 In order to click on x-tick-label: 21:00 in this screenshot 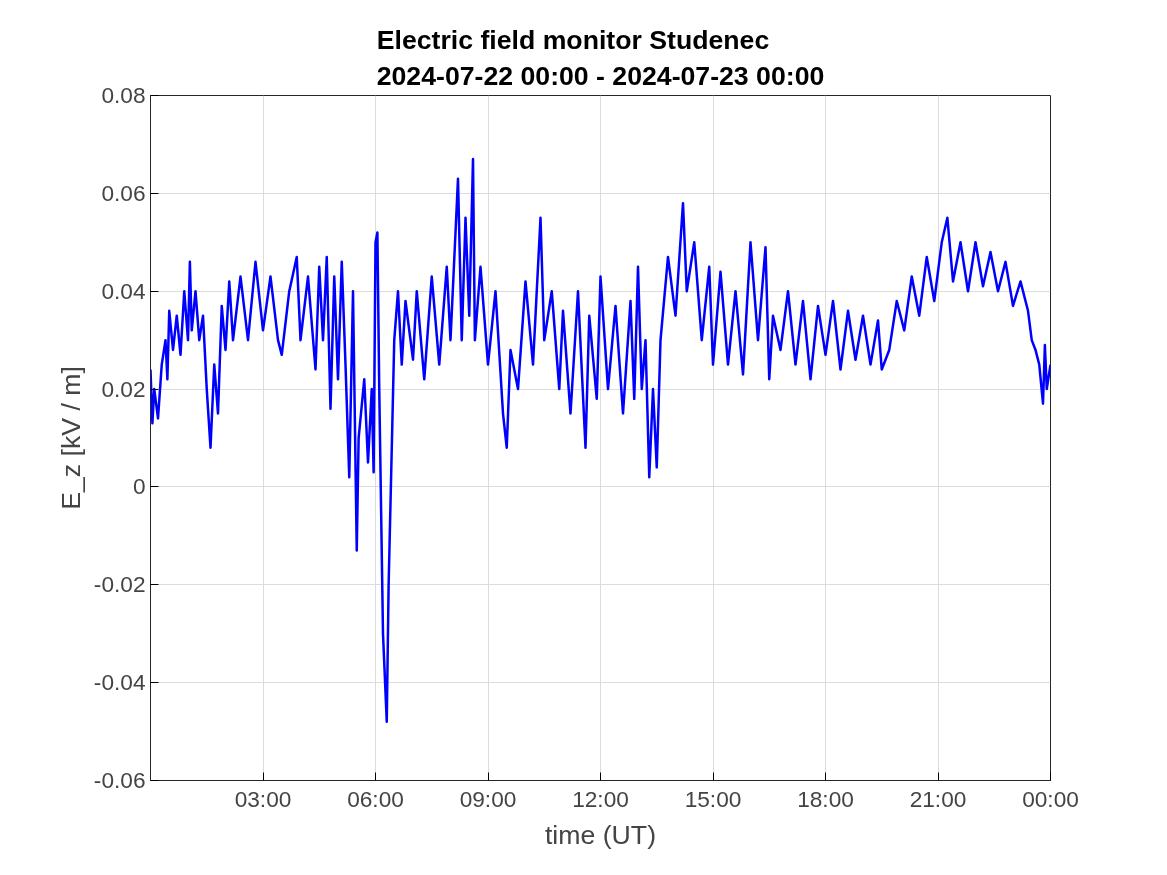, I will do `click(938, 798)`.